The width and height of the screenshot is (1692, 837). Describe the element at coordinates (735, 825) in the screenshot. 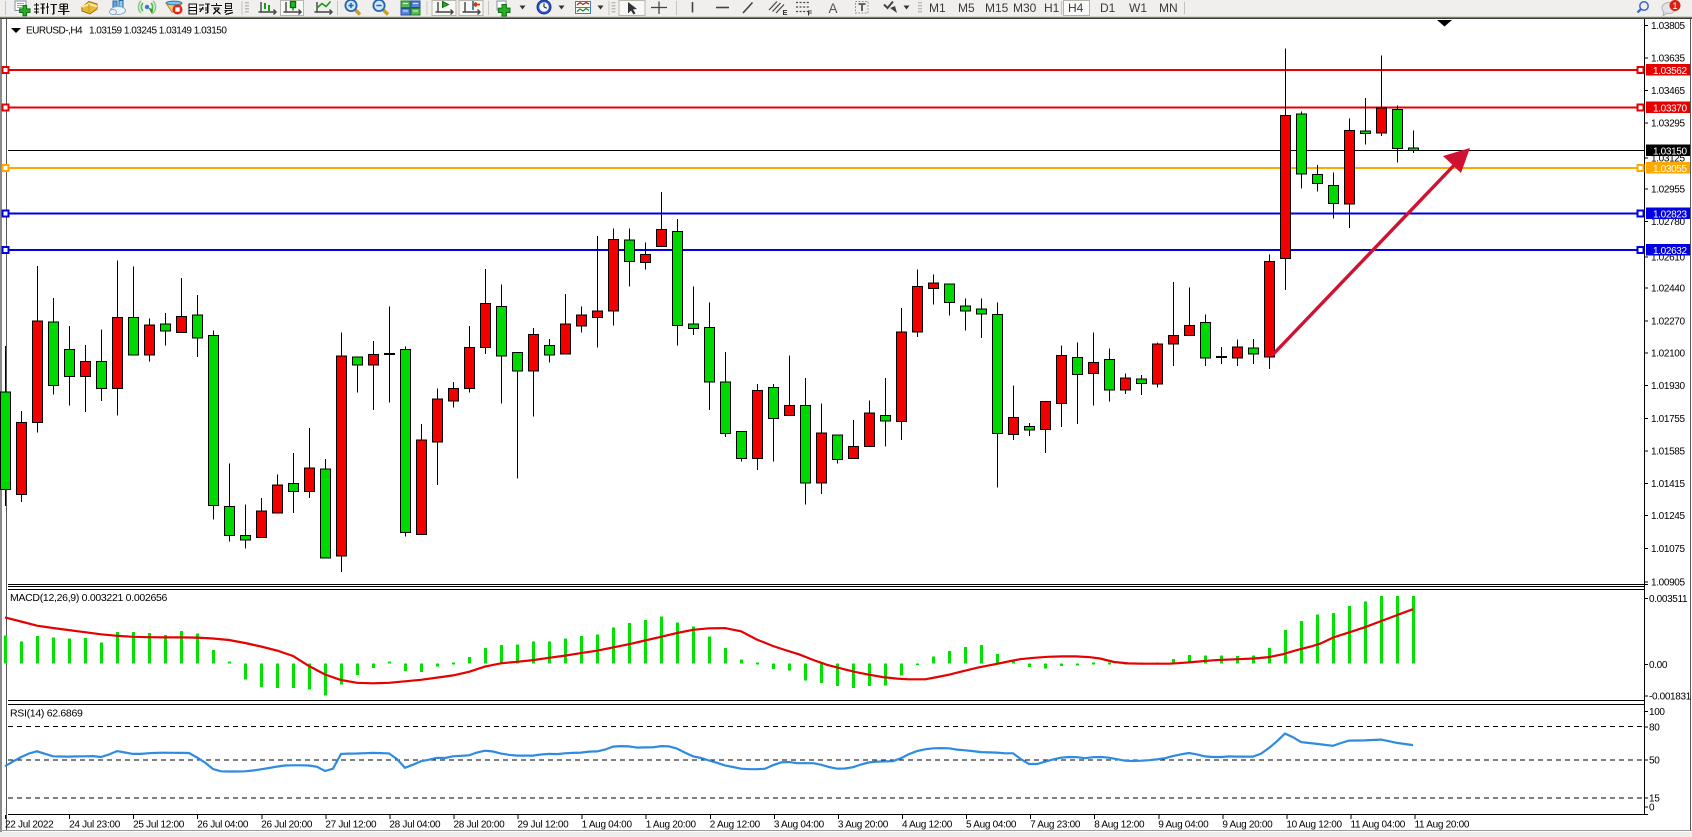

I see `svg-text: 2 Aug 12:00` at that location.